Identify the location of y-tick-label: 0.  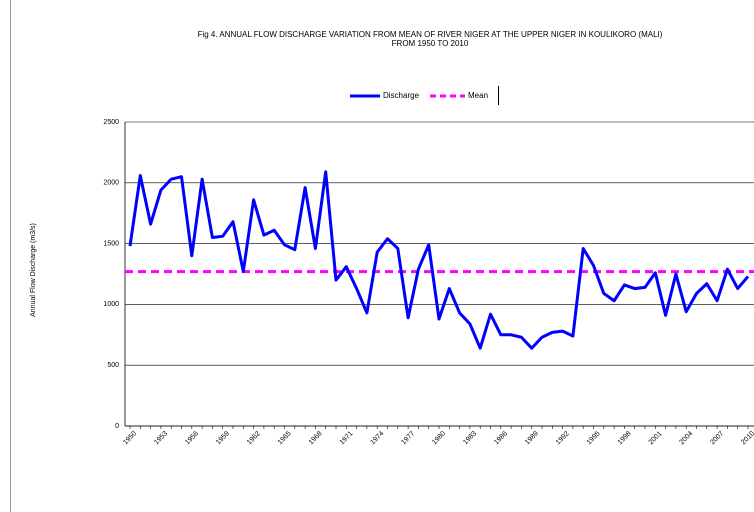
(117, 426).